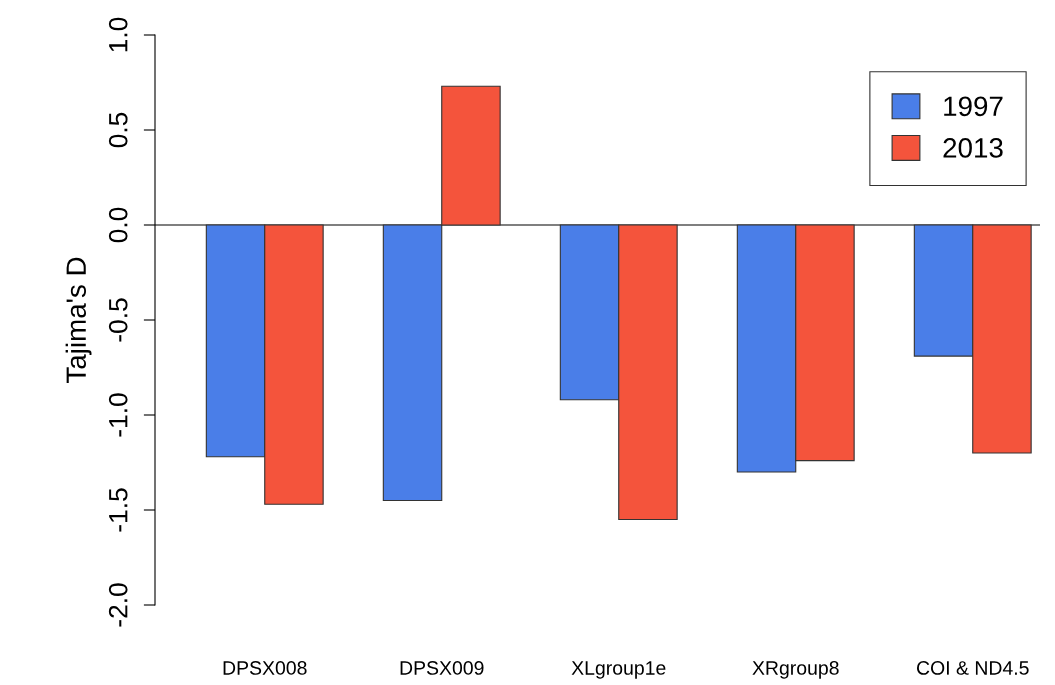 Image resolution: width=1055 pixels, height=685 pixels. Describe the element at coordinates (973, 148) in the screenshot. I see `legend-label: 2013` at that location.